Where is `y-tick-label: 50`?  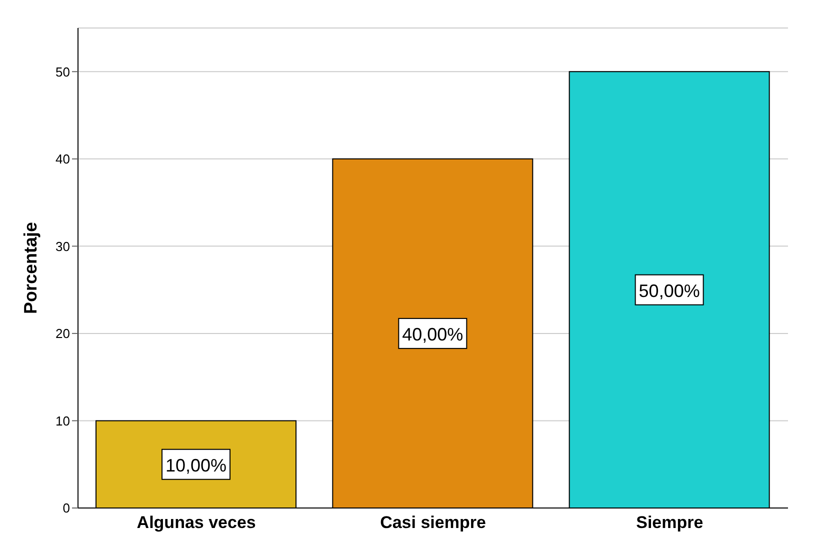 y-tick-label: 50 is located at coordinates (63, 72).